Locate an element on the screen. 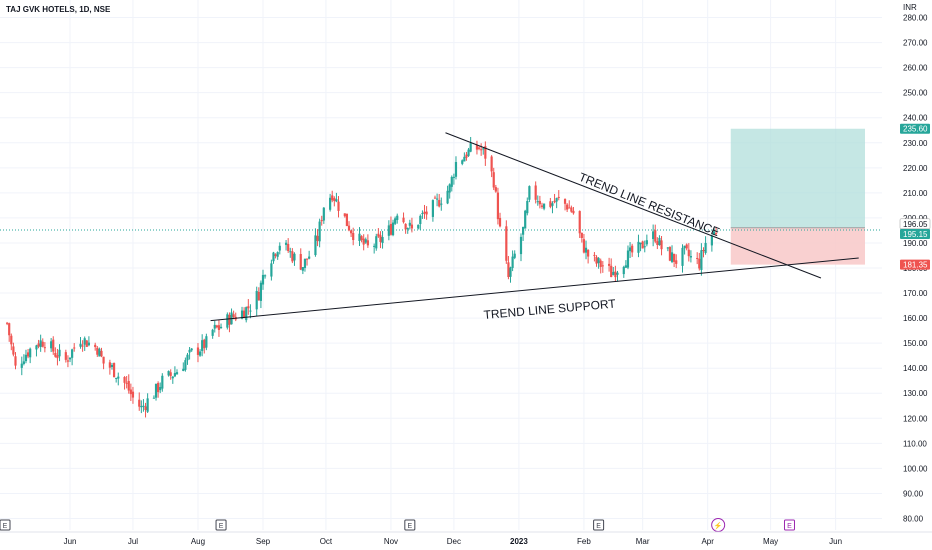 The width and height of the screenshot is (932, 550). price-tick-label: 230.00 is located at coordinates (915, 143).